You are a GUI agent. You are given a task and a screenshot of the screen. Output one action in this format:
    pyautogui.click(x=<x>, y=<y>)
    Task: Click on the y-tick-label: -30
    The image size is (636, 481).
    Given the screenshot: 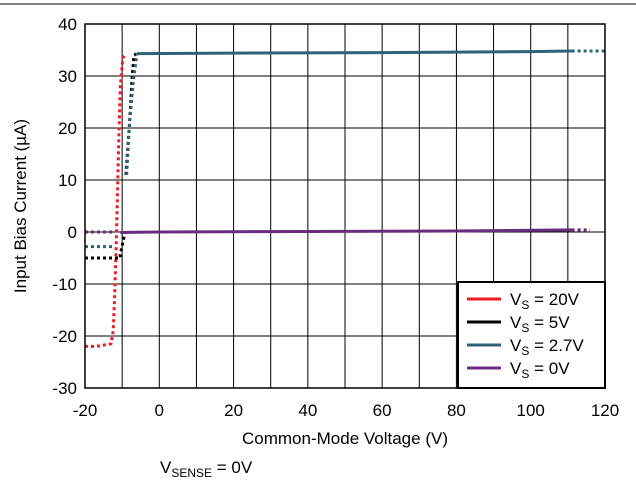 What is the action you would take?
    pyautogui.click(x=64, y=388)
    